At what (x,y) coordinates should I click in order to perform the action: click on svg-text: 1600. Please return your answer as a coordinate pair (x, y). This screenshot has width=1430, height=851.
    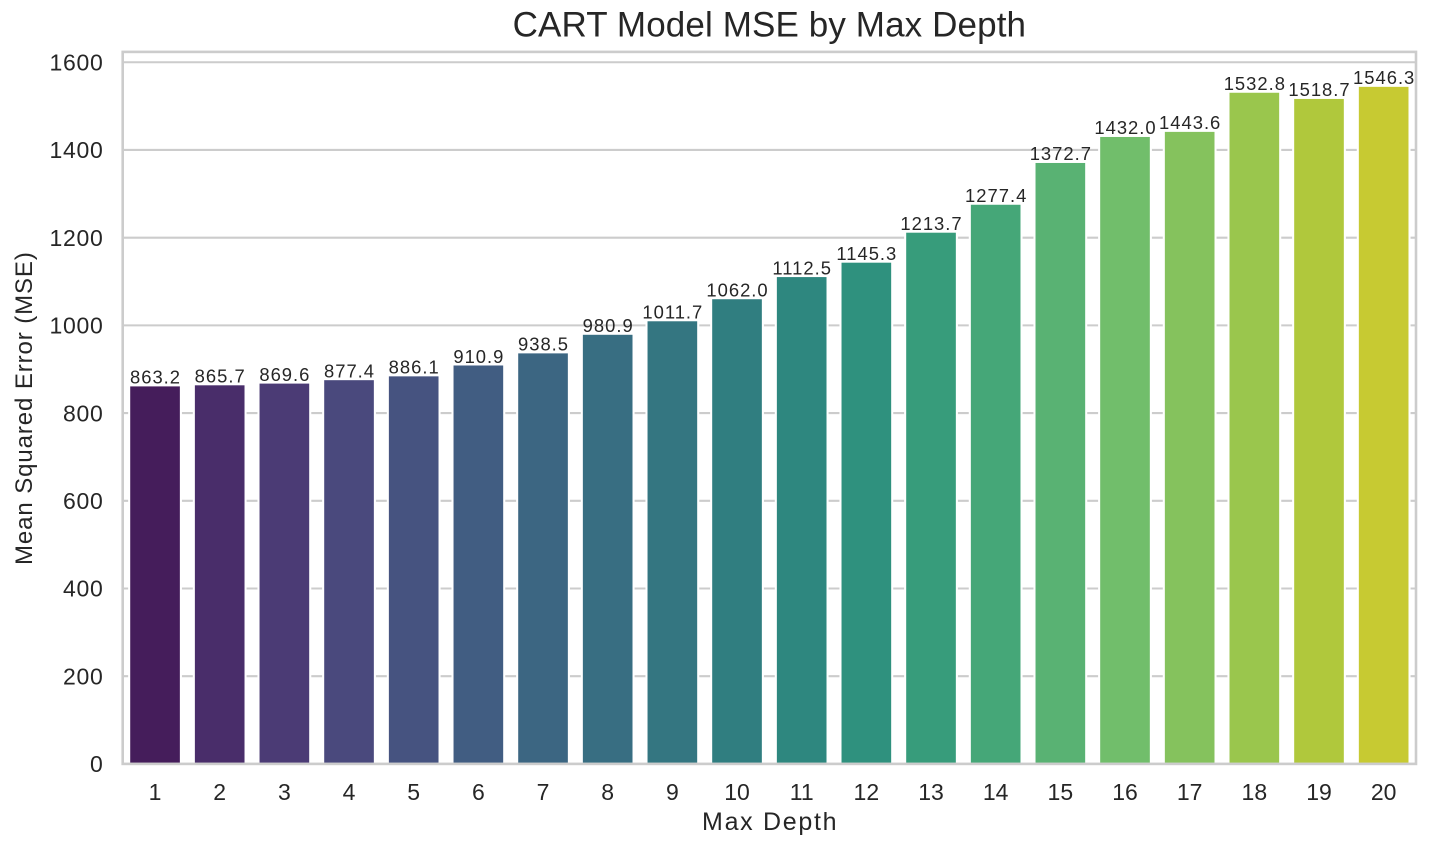
    Looking at the image, I should click on (77, 63).